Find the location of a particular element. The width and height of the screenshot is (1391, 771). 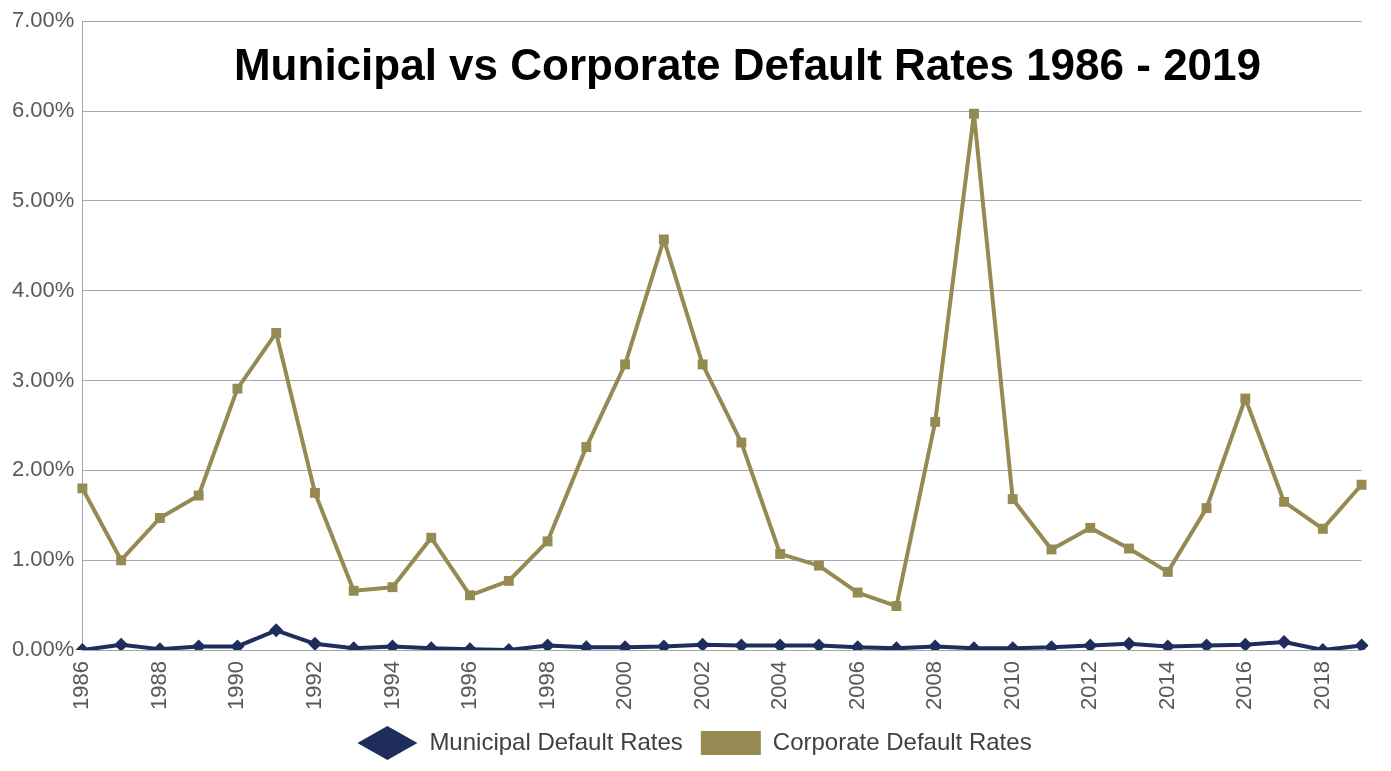

y-tick-label: 7.00% is located at coordinates (43, 20).